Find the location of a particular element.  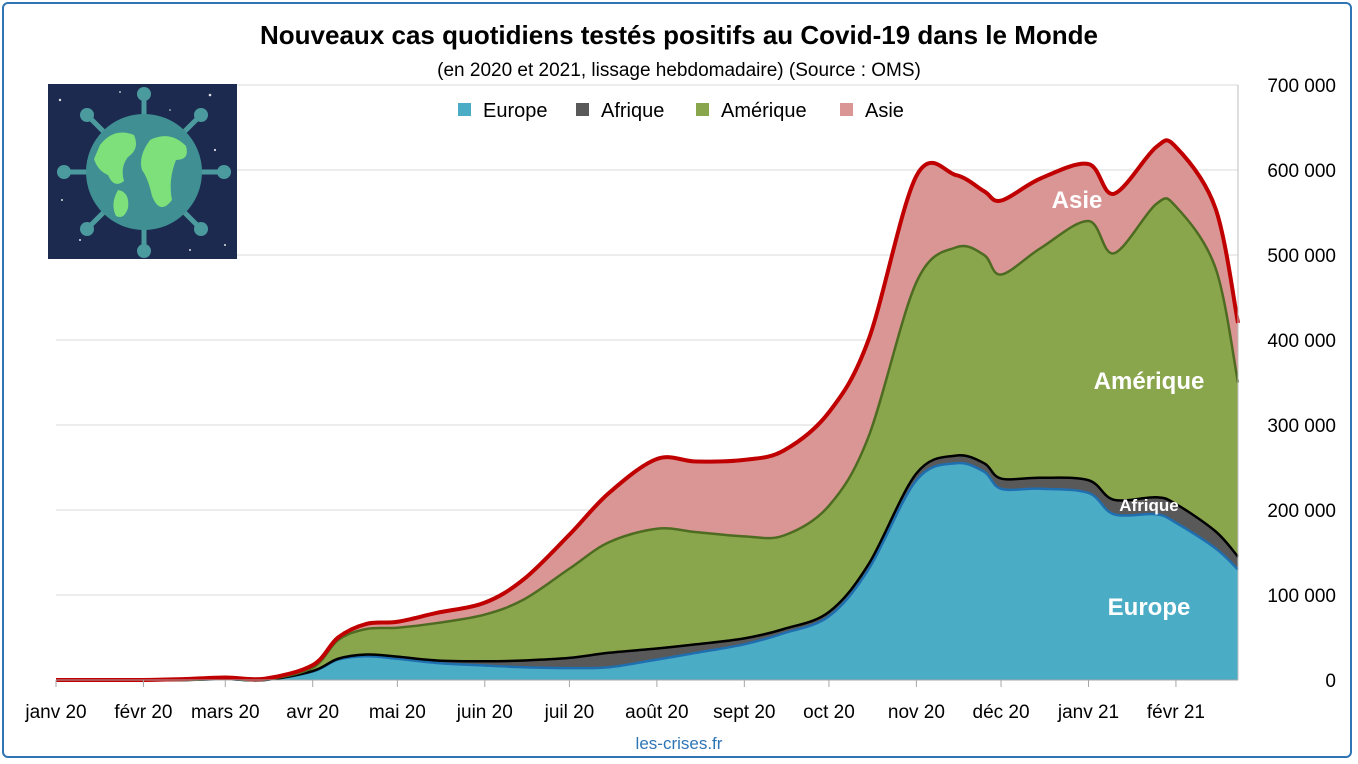

y-tick-label: 500 000 is located at coordinates (1301, 256).